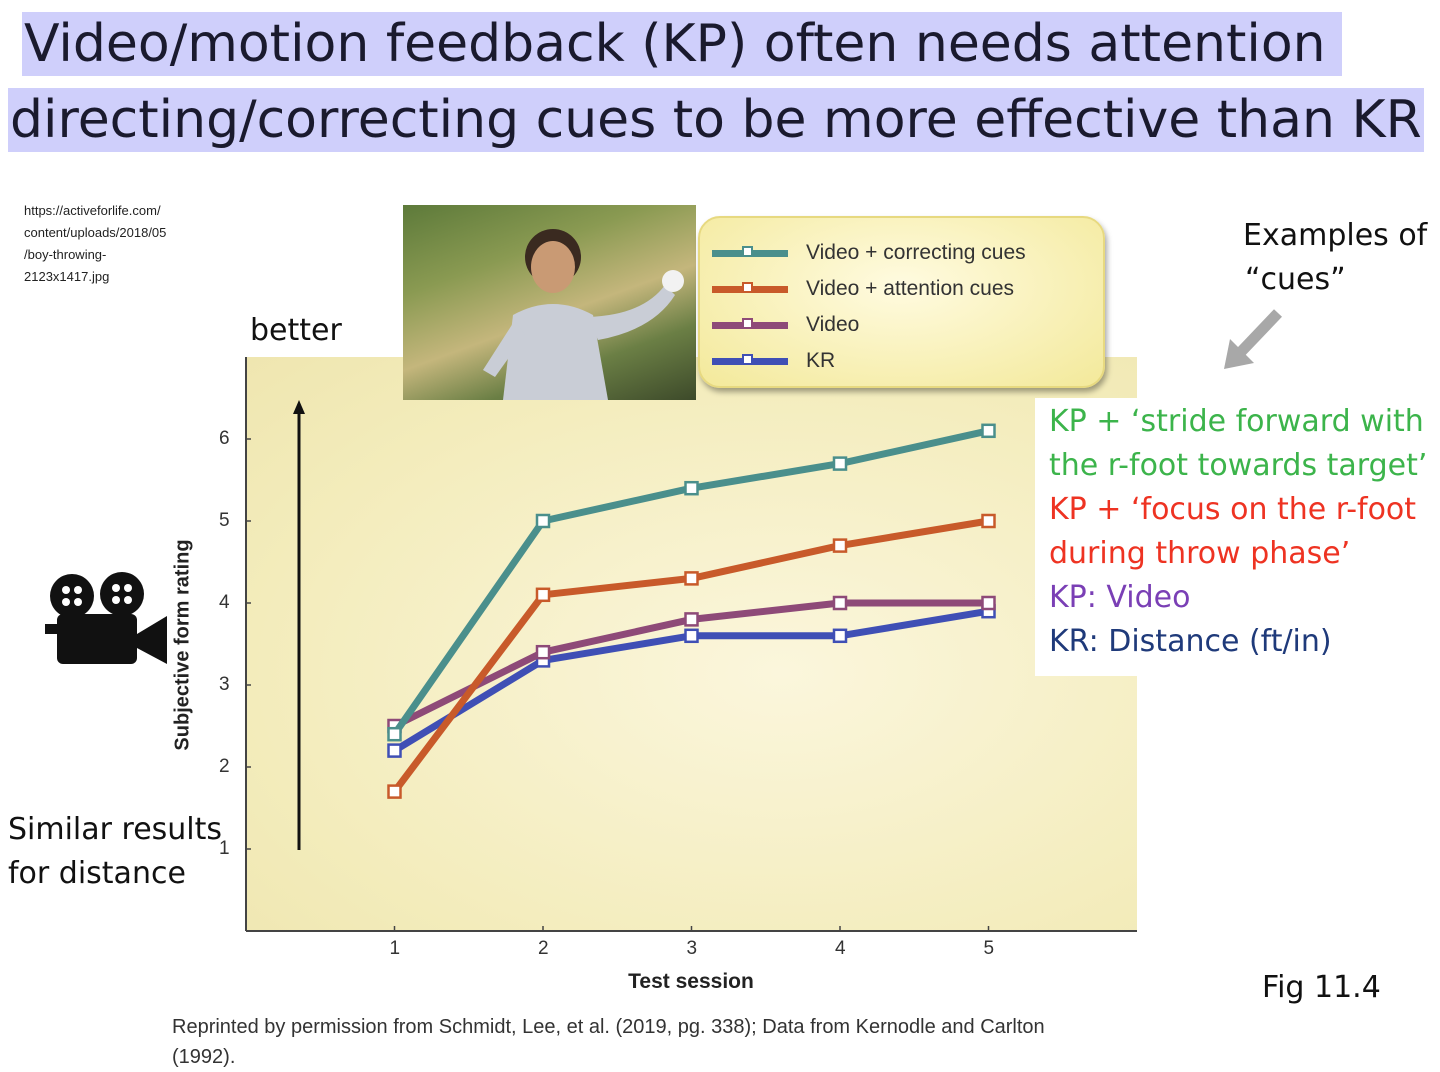  What do you see at coordinates (224, 766) in the screenshot?
I see `y-tick-label: 2` at bounding box center [224, 766].